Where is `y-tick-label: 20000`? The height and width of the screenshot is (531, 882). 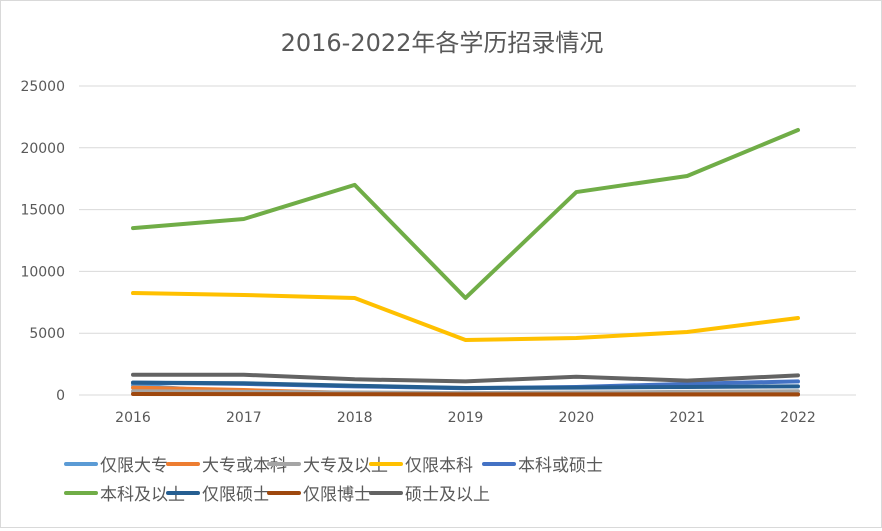
y-tick-label: 20000 is located at coordinates (42, 149).